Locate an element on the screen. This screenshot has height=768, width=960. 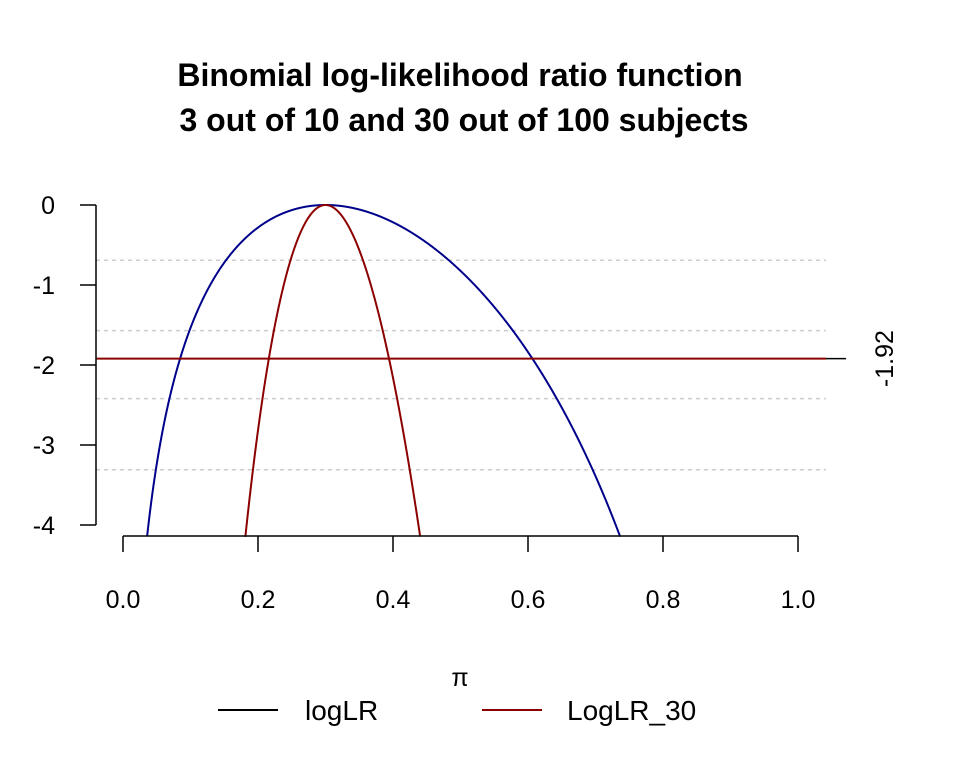
x-tick-label-5: 0.8 is located at coordinates (663, 600).